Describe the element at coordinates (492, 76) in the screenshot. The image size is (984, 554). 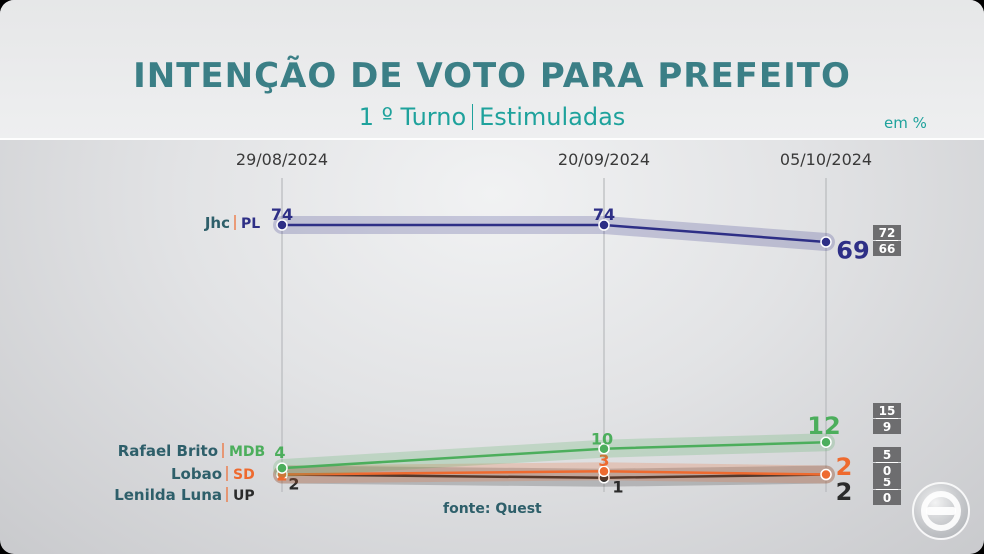
I see `chart-title: INTENÇÃO DE VOTO PARA PREFEITO` at that location.